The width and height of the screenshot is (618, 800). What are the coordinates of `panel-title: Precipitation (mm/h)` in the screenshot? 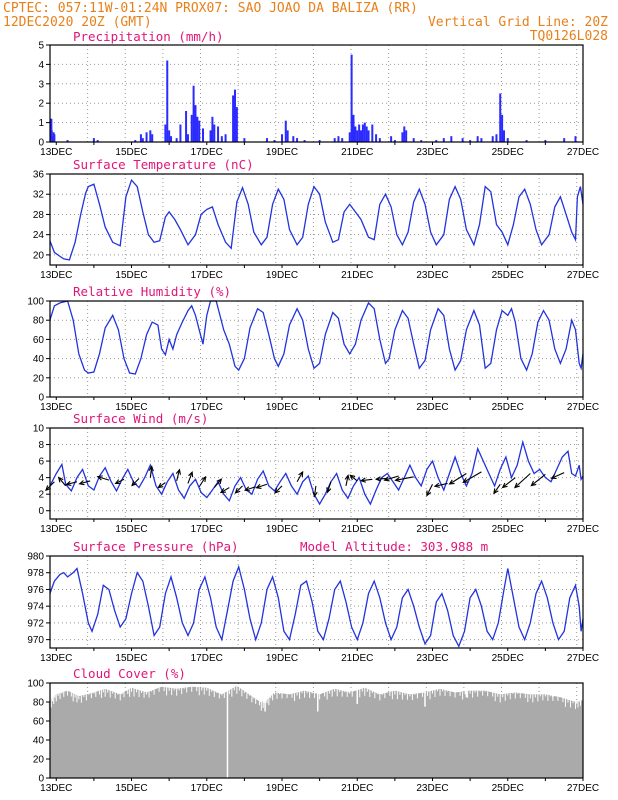 It's located at (148, 36).